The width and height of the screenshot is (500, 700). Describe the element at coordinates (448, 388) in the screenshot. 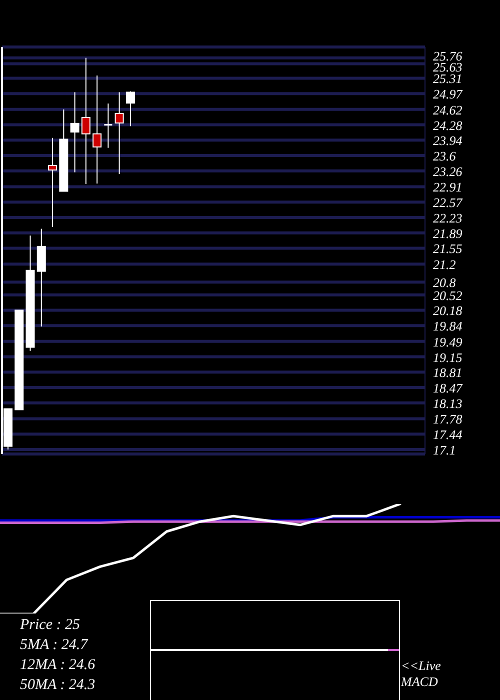

I see `y-tick-label: 18.47` at that location.